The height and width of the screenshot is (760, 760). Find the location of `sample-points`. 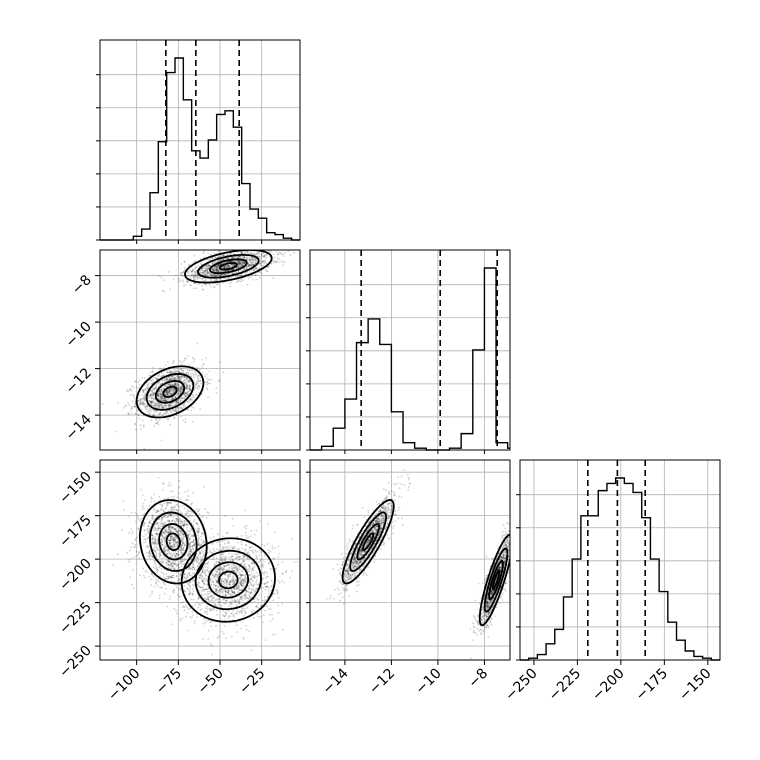

sample-points is located at coordinates (205, 566).